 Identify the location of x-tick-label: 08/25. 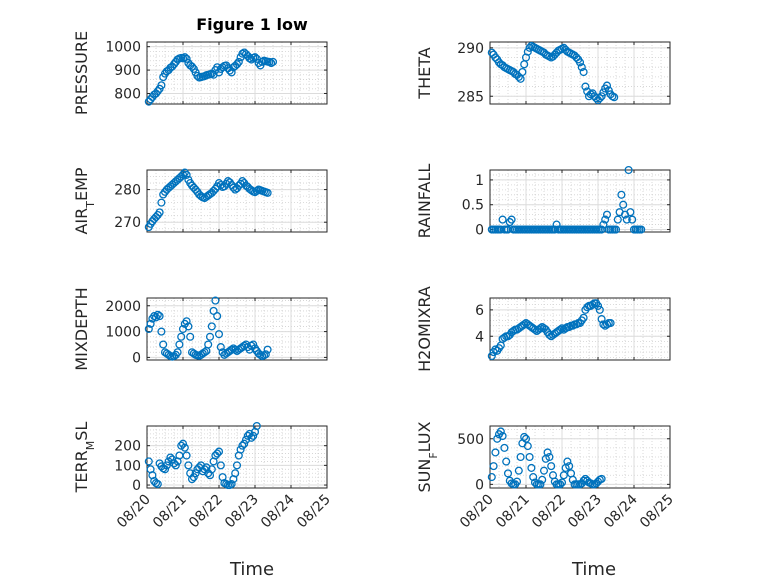
(314, 512).